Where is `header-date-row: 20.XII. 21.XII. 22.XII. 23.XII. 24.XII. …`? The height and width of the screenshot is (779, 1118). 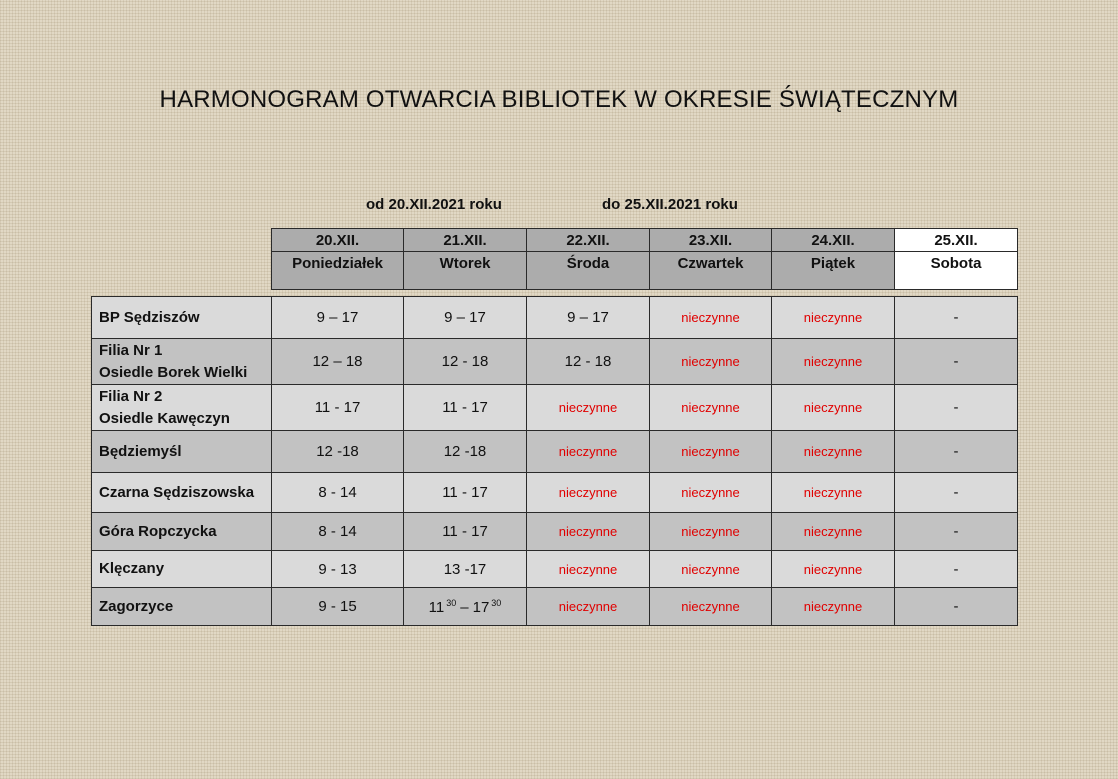 header-date-row: 20.XII. 21.XII. 22.XII. 23.XII. 24.XII. … is located at coordinates (555, 240).